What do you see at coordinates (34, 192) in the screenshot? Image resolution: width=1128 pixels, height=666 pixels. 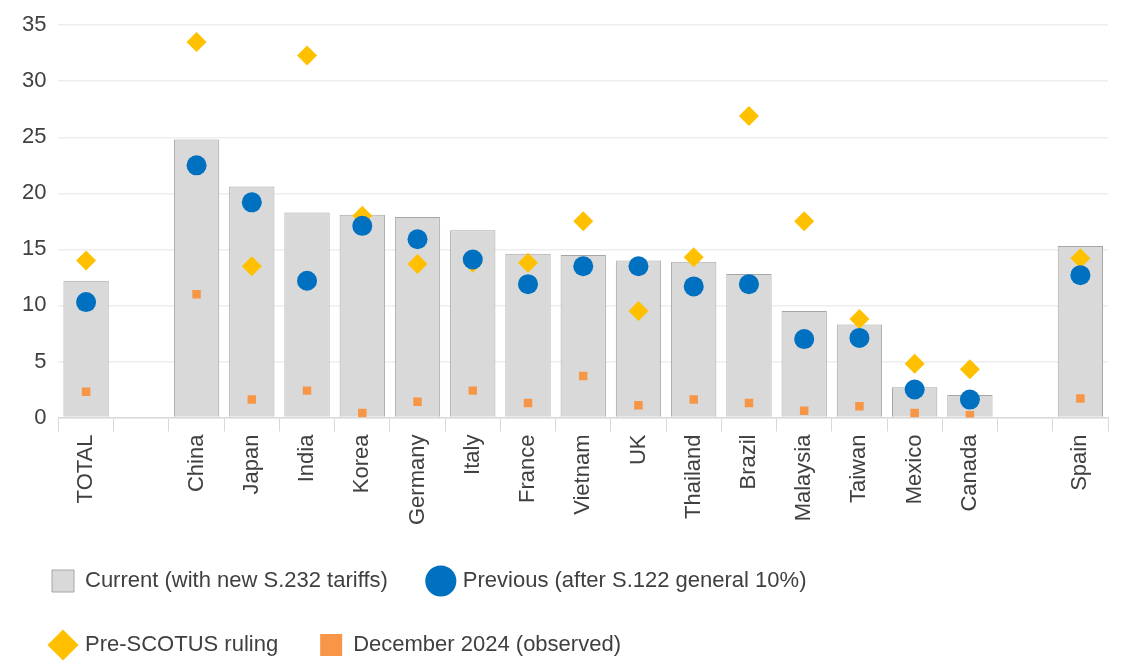 I see `y-tick-label: 20` at bounding box center [34, 192].